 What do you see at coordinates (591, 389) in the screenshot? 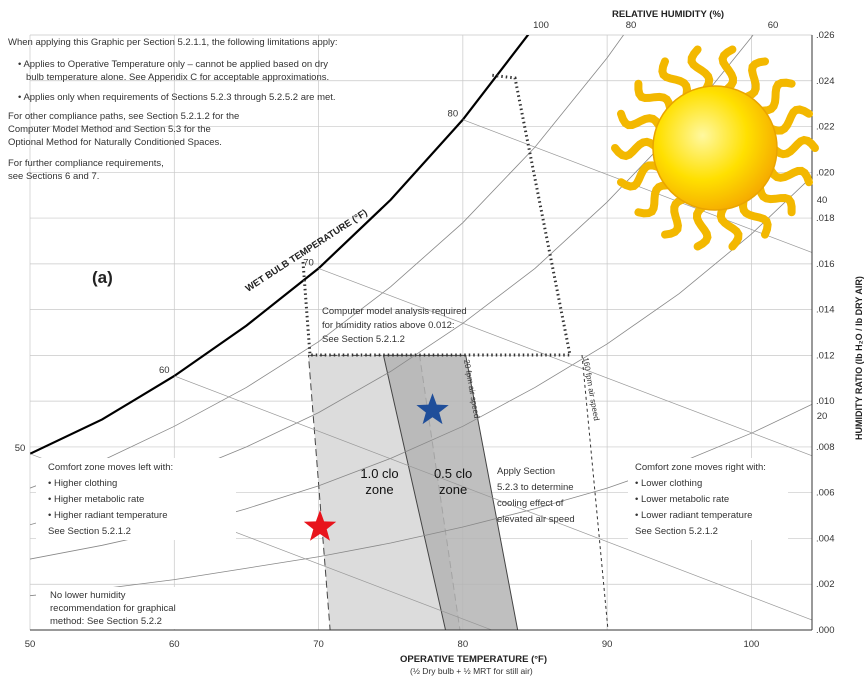
I see `air-speed-label: 160 fpm air speed` at bounding box center [591, 389].